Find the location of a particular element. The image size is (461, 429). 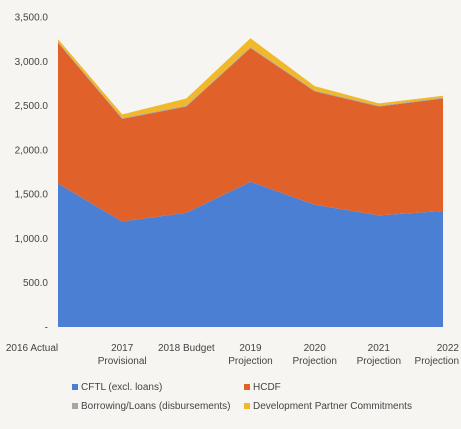

x-tick-label: 2021 Projection is located at coordinates (379, 355).